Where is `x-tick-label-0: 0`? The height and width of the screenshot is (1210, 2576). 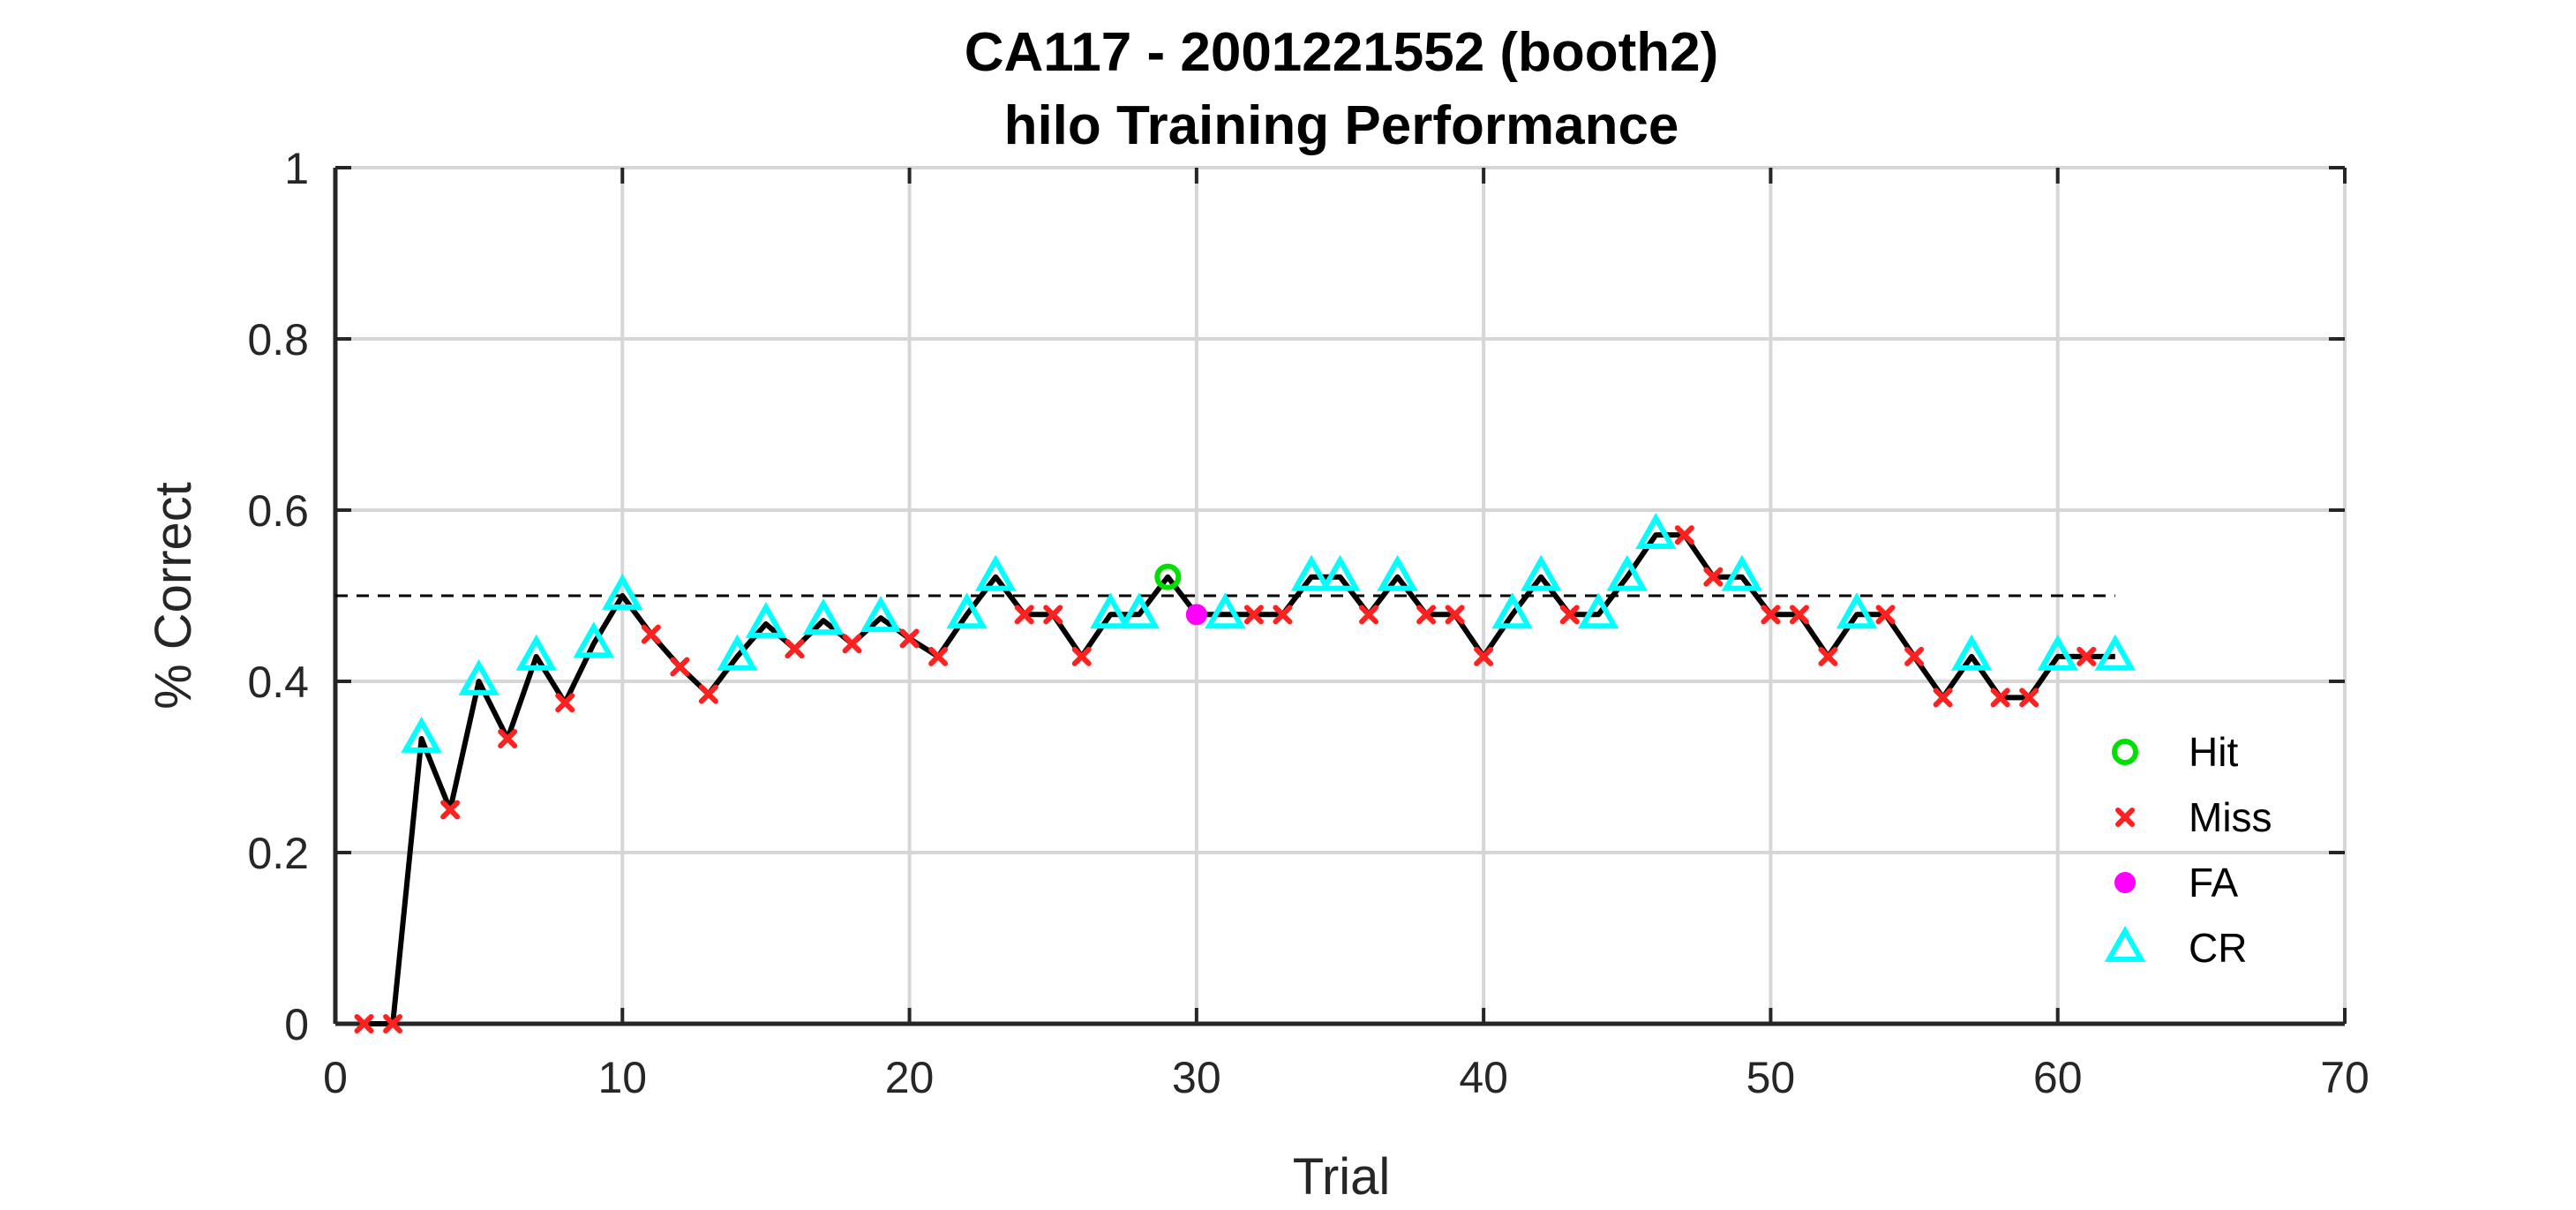 x-tick-label-0: 0 is located at coordinates (335, 1077).